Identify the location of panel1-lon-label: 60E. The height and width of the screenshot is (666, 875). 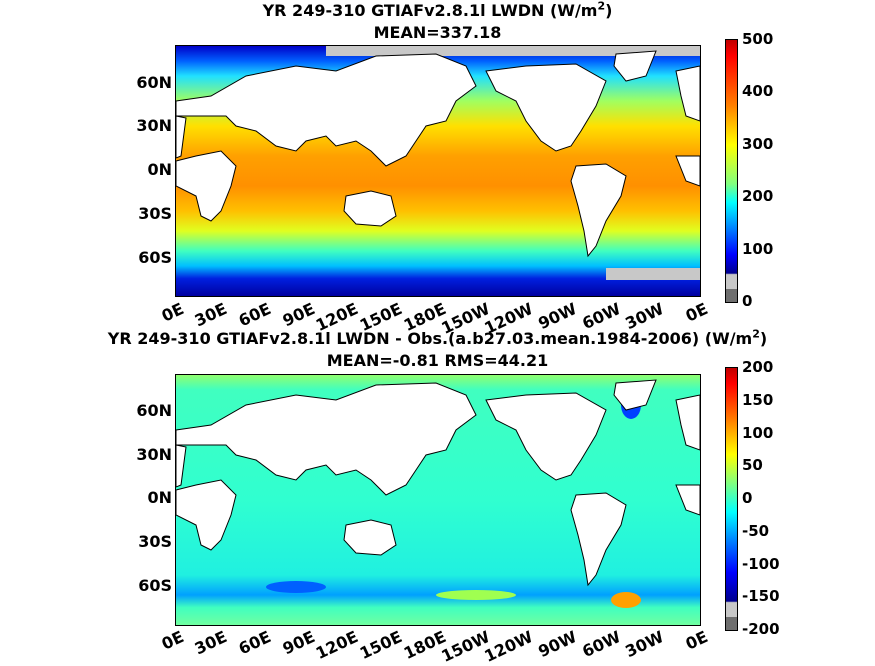
(254, 315).